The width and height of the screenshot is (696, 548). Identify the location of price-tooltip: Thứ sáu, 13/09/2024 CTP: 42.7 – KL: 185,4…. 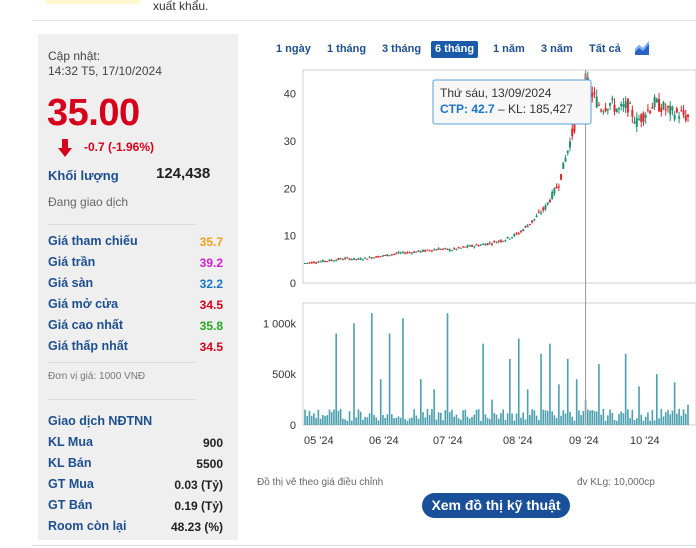
(512, 102).